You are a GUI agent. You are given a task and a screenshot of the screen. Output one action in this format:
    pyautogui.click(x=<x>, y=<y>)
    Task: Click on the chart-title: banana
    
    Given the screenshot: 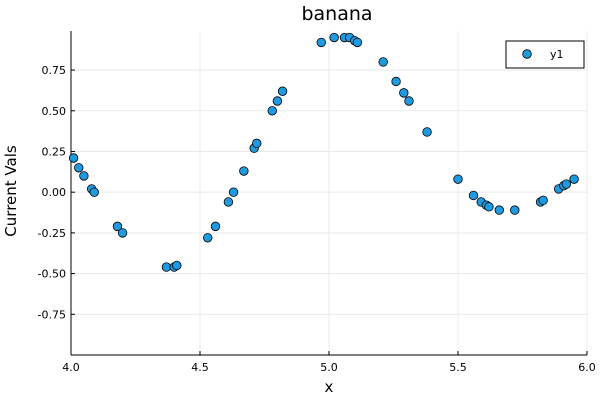 What is the action you would take?
    pyautogui.click(x=336, y=14)
    